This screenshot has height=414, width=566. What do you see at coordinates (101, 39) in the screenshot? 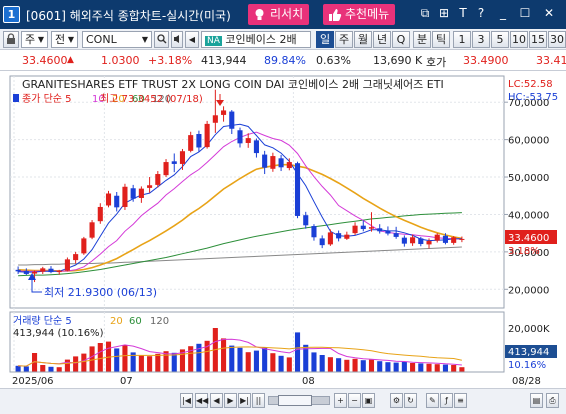
I see `symbol-value: CONL` at bounding box center [101, 39].